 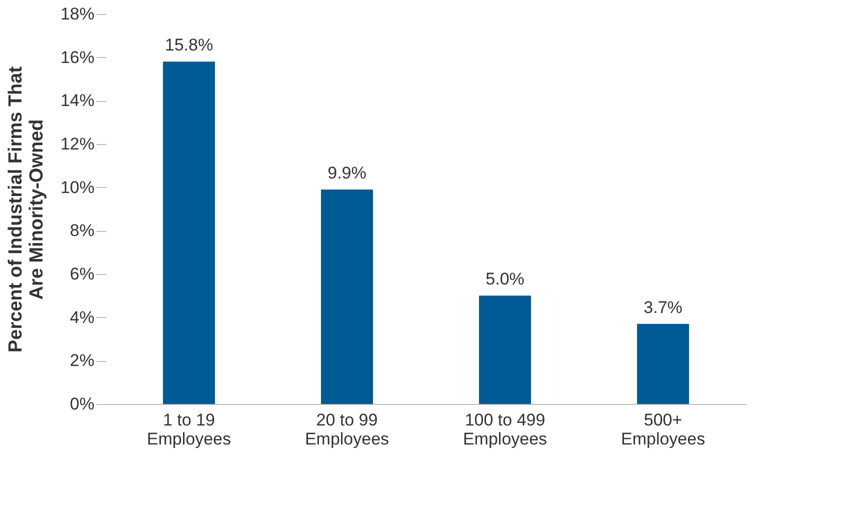 What do you see at coordinates (77, 187) in the screenshot?
I see `y-tick-label: 10%` at bounding box center [77, 187].